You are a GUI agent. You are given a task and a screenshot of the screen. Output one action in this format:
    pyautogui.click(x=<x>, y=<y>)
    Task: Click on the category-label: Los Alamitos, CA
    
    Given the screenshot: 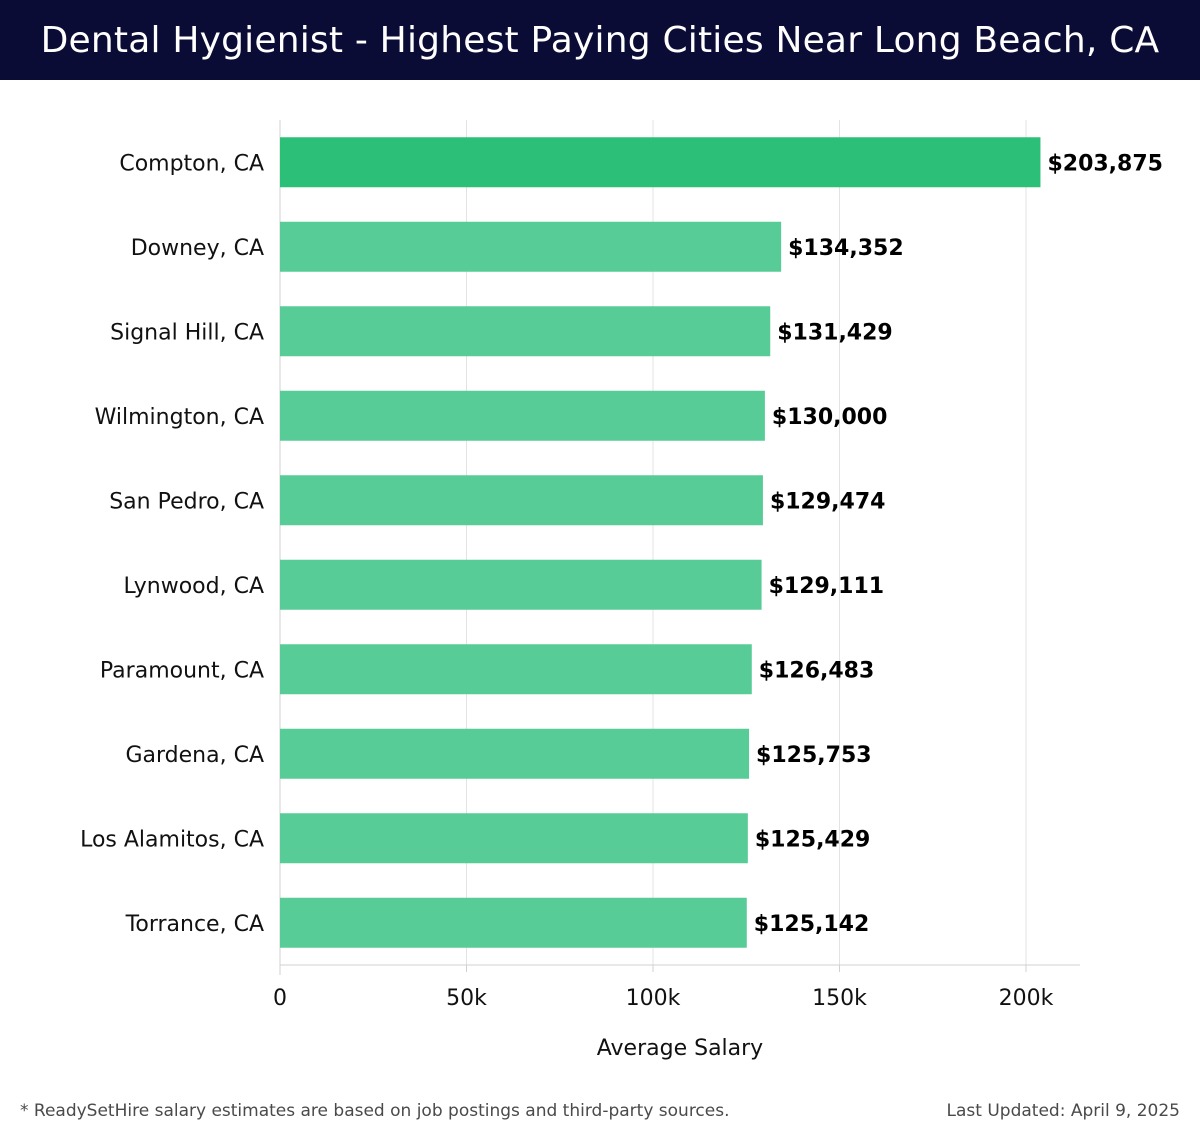 What is the action you would take?
    pyautogui.click(x=172, y=839)
    